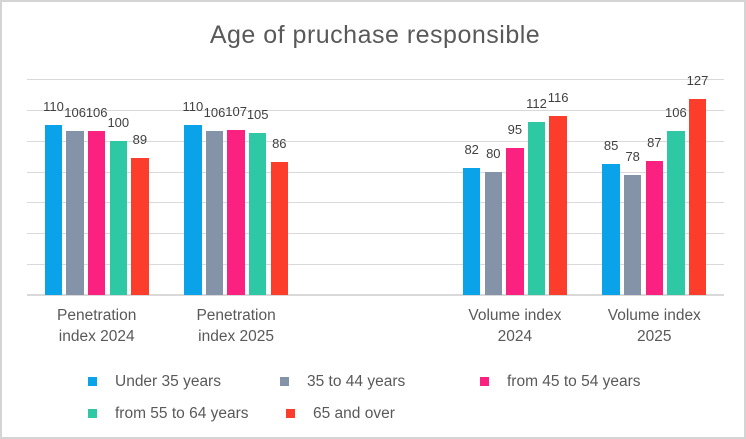 The height and width of the screenshot is (439, 746). What do you see at coordinates (515, 130) in the screenshot?
I see `bar-value-label: 95` at bounding box center [515, 130].